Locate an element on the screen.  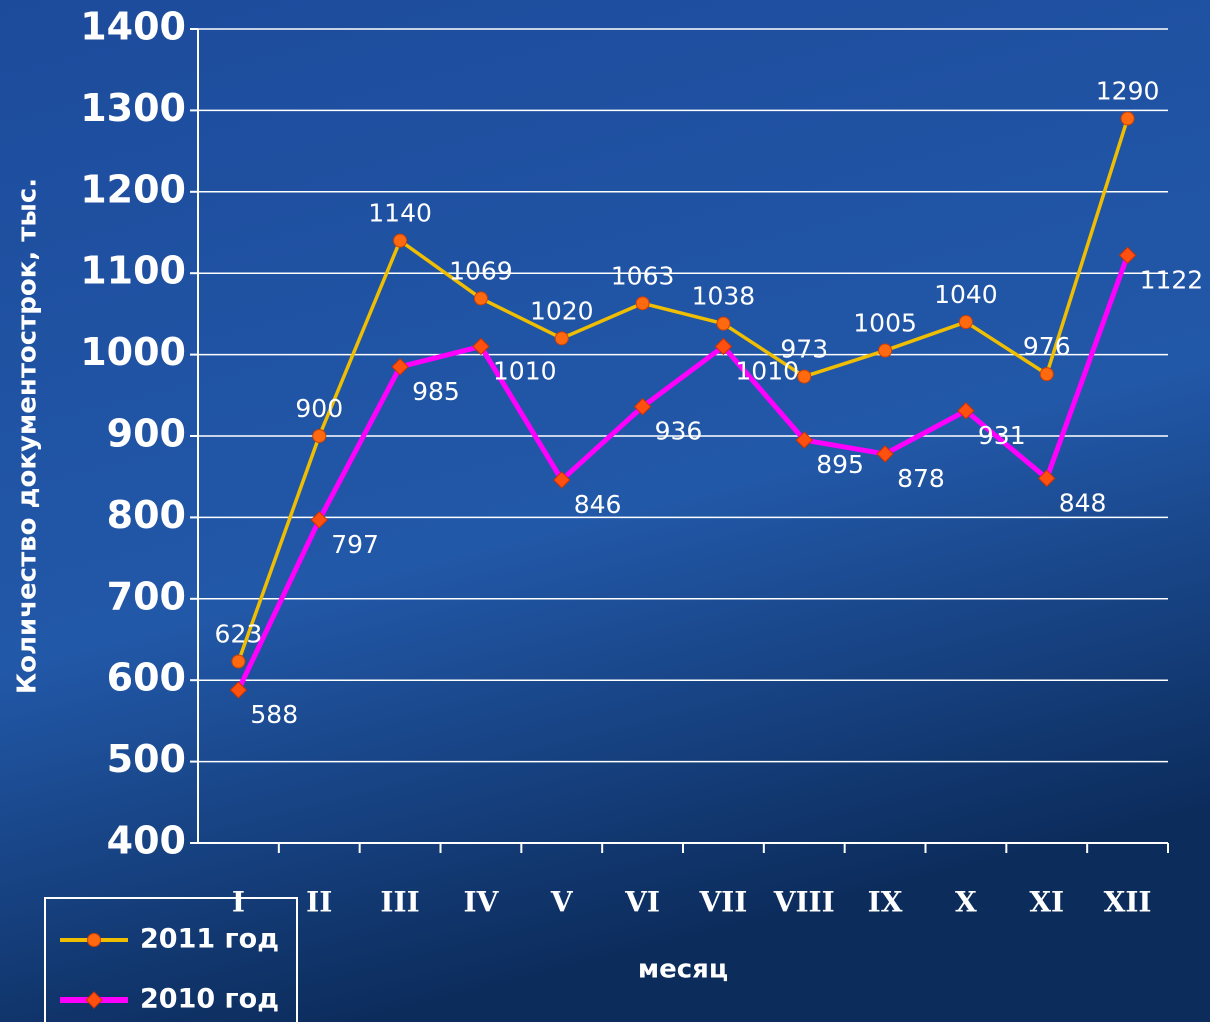
data-label: 623 is located at coordinates (239, 633).